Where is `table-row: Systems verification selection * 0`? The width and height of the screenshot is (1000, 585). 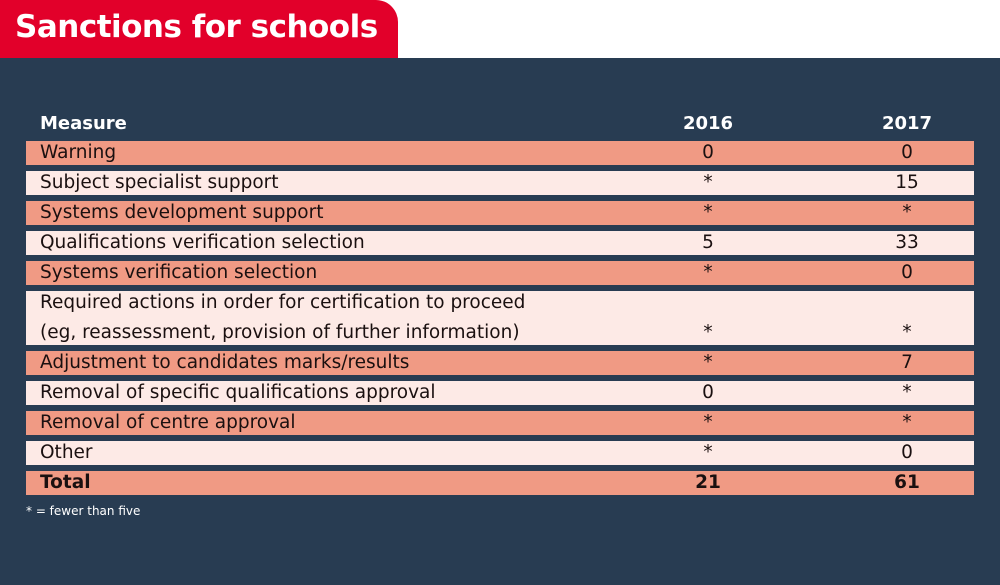
table-row: Systems verification selection * 0 is located at coordinates (500, 273).